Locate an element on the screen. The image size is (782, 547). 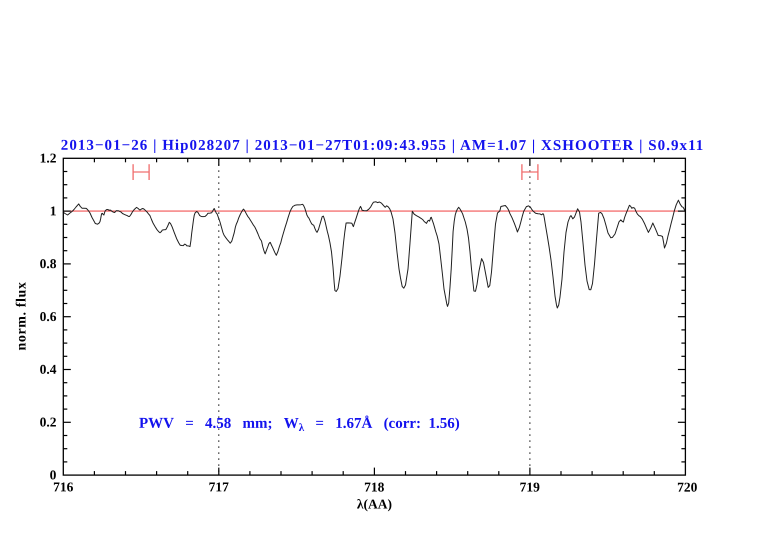
svg-text:PWV = 4.58 mm; Wλ =: PWV = 4.58 mm; Wλ = 1.67Å (corr: 1.56) is located at coordinates (299, 424).